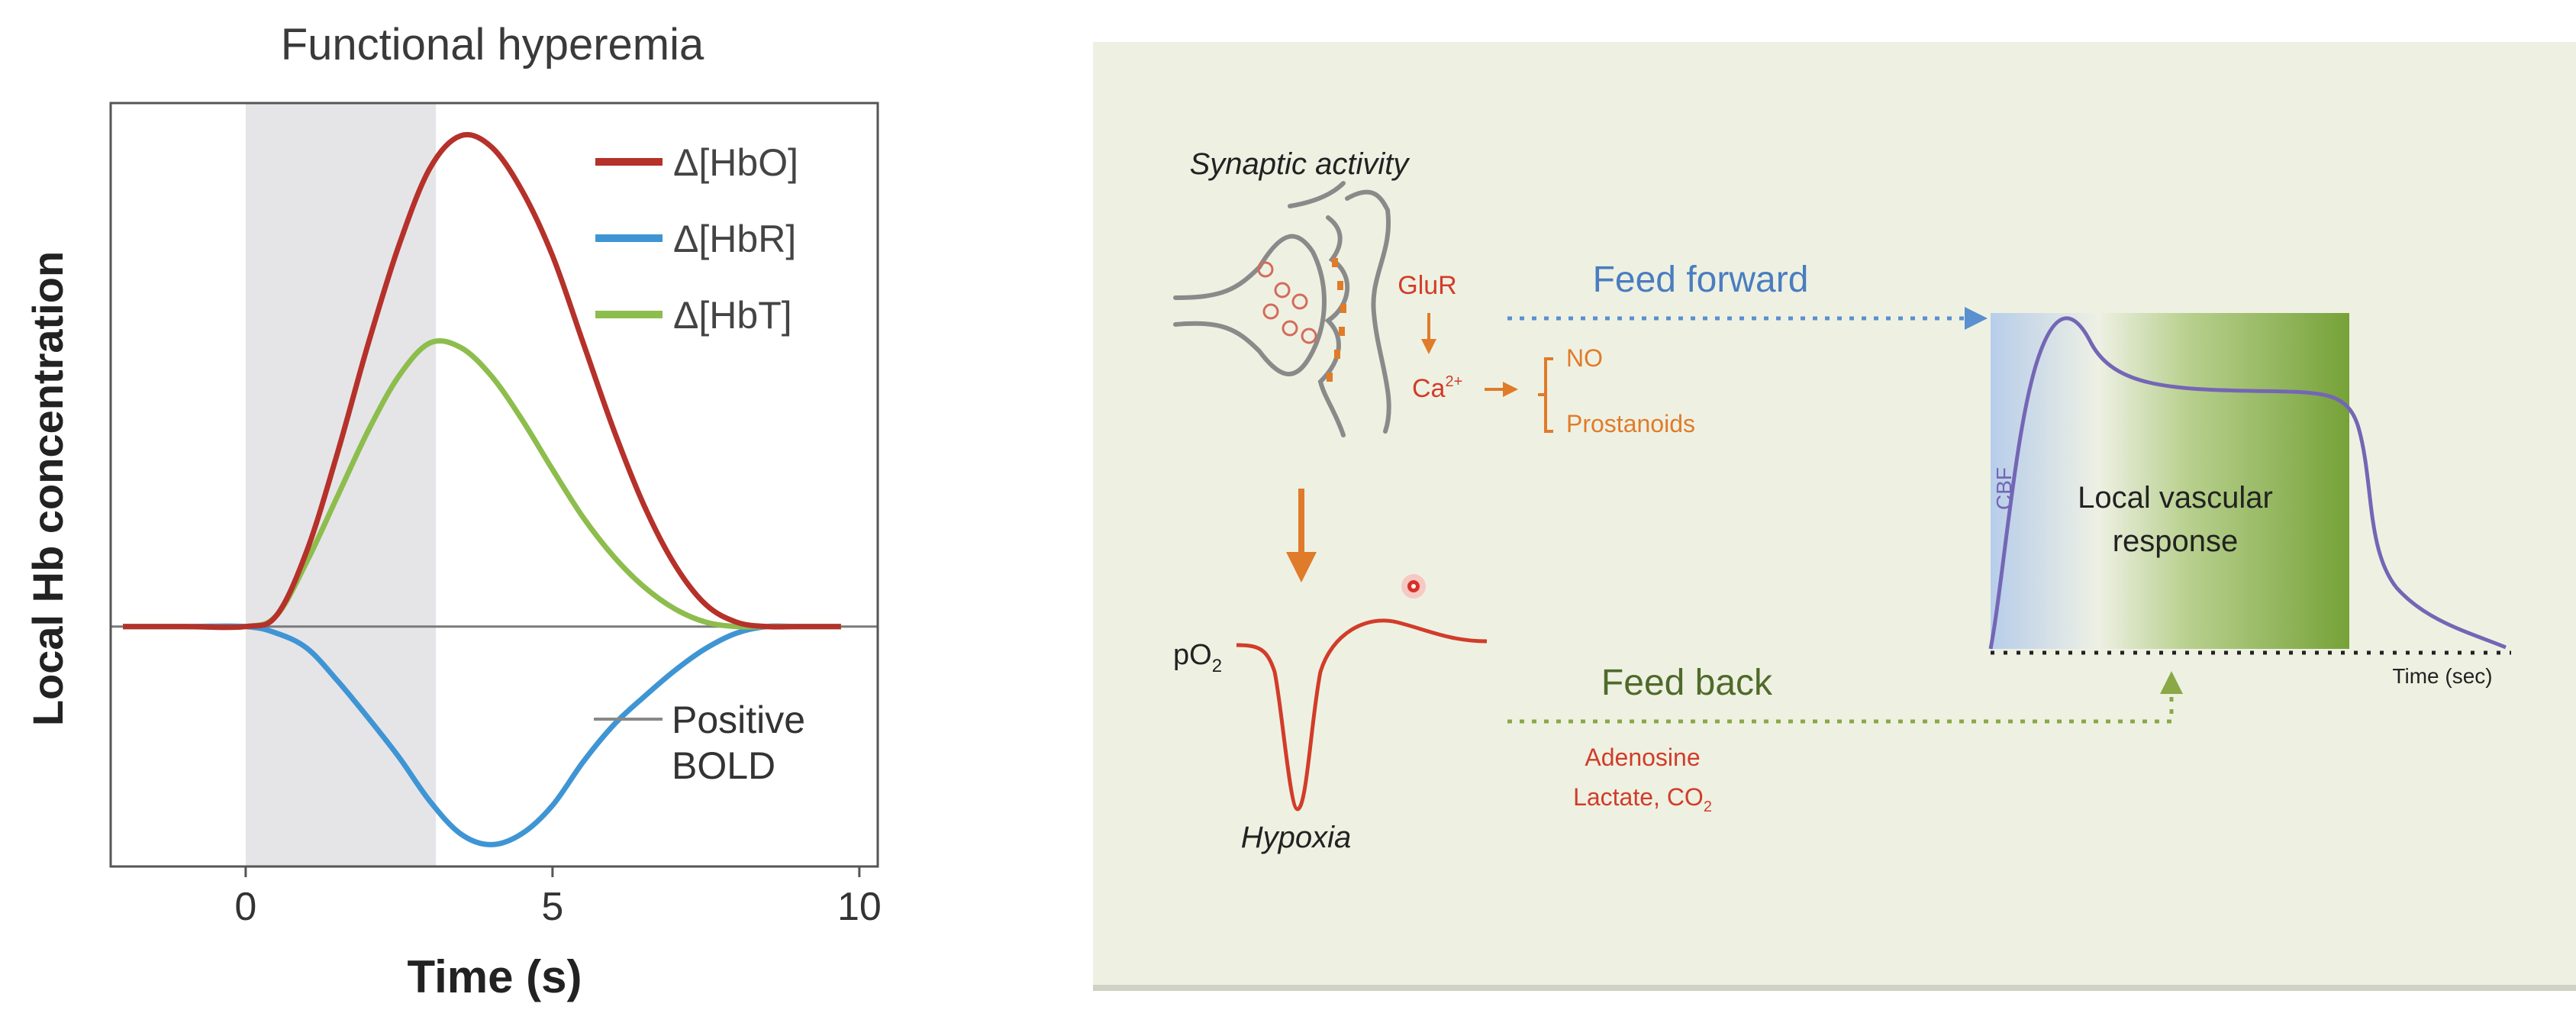 The width and height of the screenshot is (2576, 1010). What do you see at coordinates (1287, 302) in the screenshot?
I see `synaptic-vesicles` at bounding box center [1287, 302].